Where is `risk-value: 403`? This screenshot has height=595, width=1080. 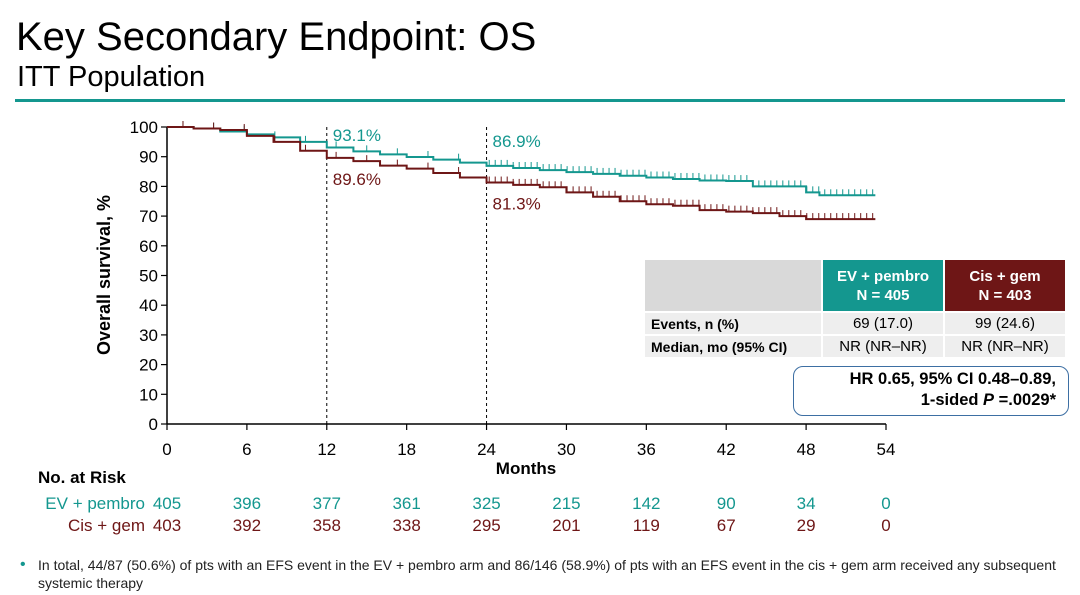
risk-value: 403 is located at coordinates (167, 525).